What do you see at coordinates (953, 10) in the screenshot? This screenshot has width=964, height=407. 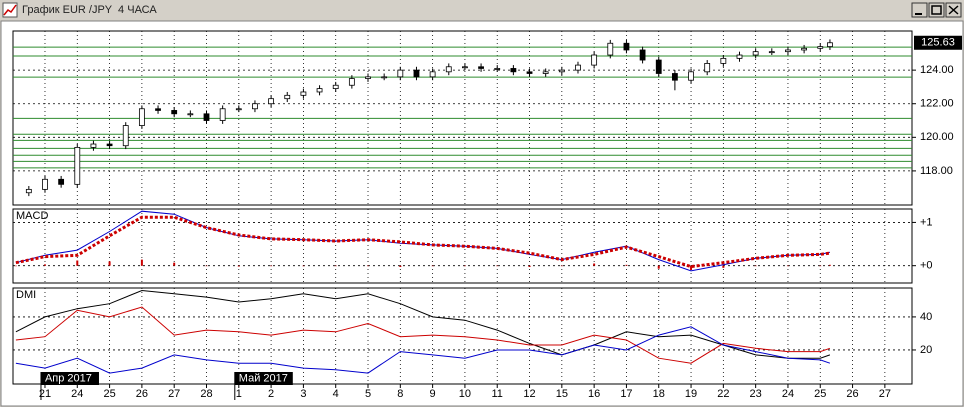 I see `close-button` at bounding box center [953, 10].